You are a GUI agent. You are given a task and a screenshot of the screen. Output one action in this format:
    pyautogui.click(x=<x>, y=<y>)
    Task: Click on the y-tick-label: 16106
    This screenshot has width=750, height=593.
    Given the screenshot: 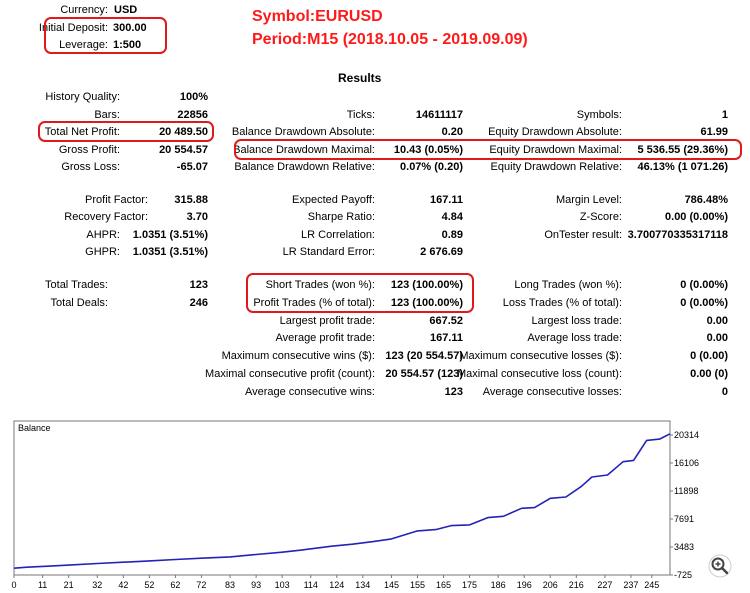 What is the action you would take?
    pyautogui.click(x=686, y=463)
    